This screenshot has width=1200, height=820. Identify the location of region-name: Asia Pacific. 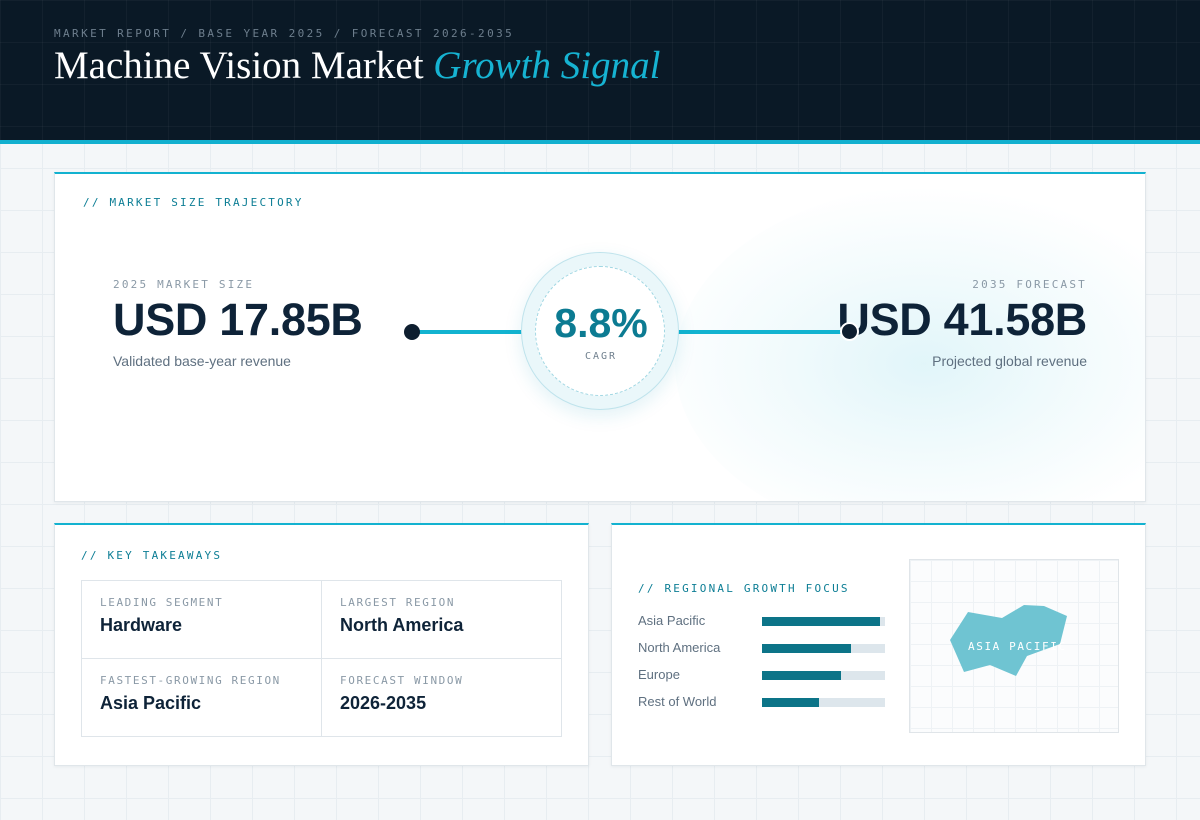
(672, 620).